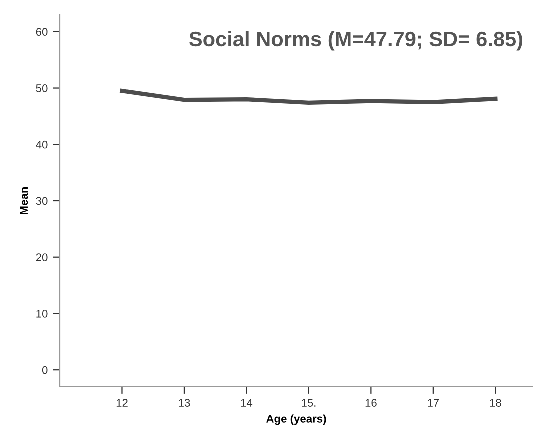 Image resolution: width=533 pixels, height=432 pixels. I want to click on y-tick-label: 50, so click(42, 88).